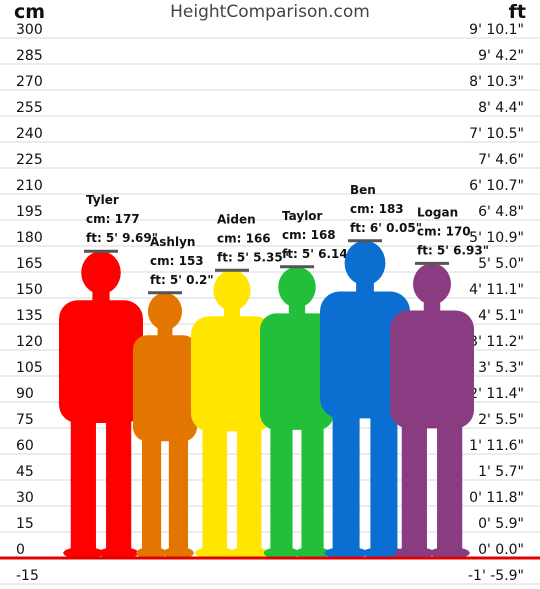 The height and width of the screenshot is (589, 540). I want to click on y-tick-ft: 0' 11.8", so click(496, 498).